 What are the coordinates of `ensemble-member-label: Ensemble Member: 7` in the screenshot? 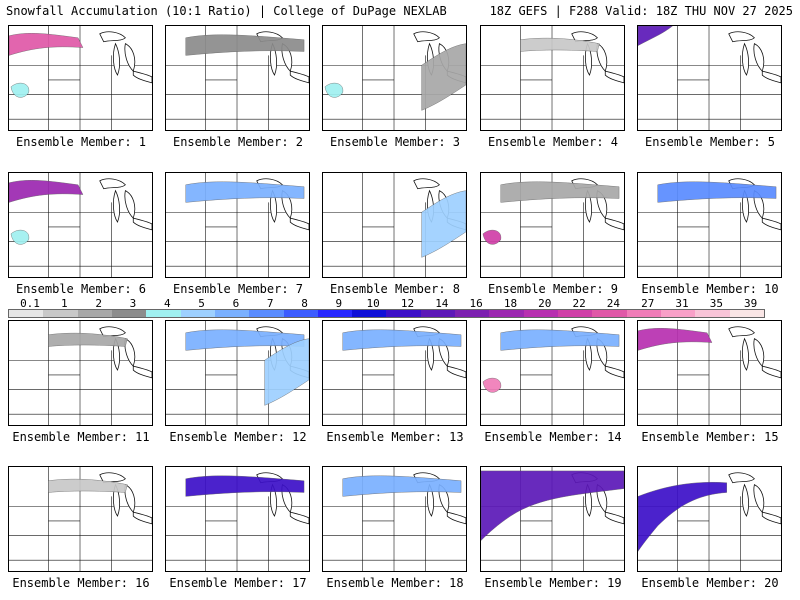 It's located at (238, 289).